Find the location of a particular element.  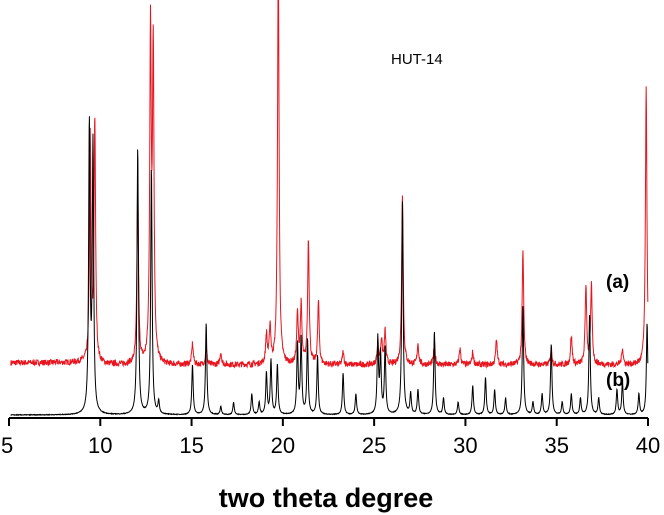

x-tick-label: 35 is located at coordinates (556, 445).